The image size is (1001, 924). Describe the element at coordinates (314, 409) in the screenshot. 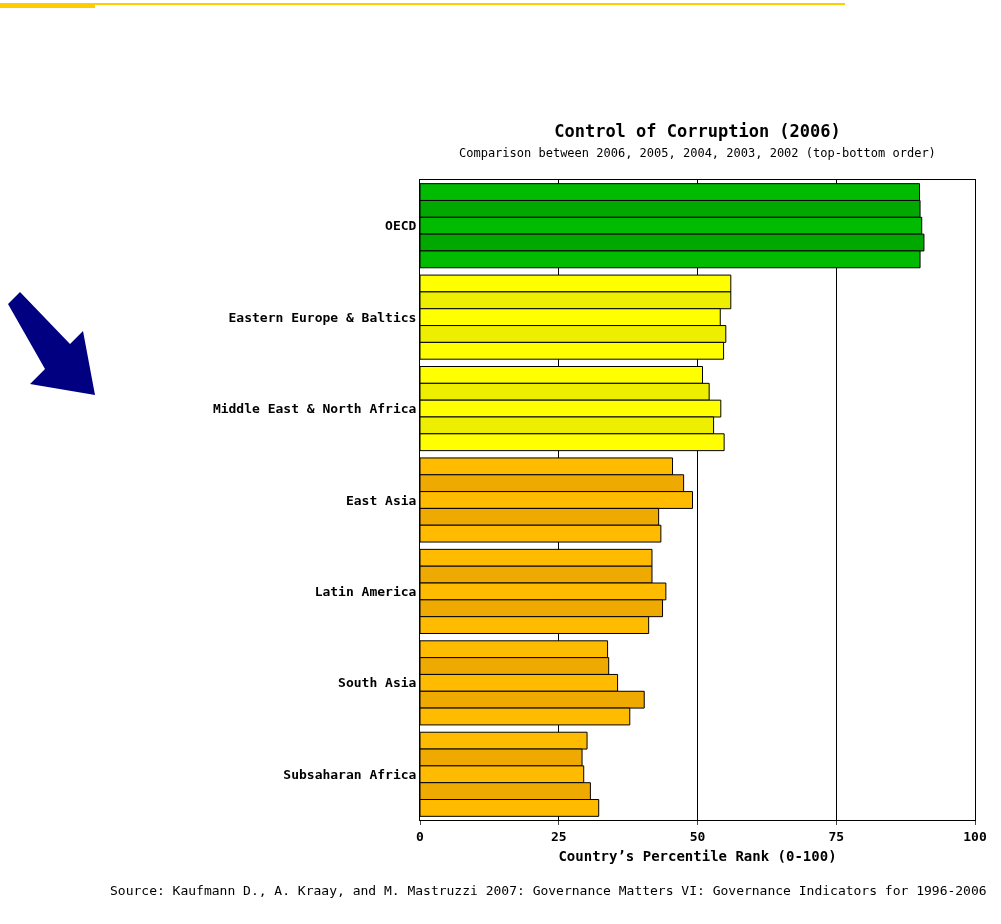

I see `y-tick-label: Middle East & North Africa` at that location.